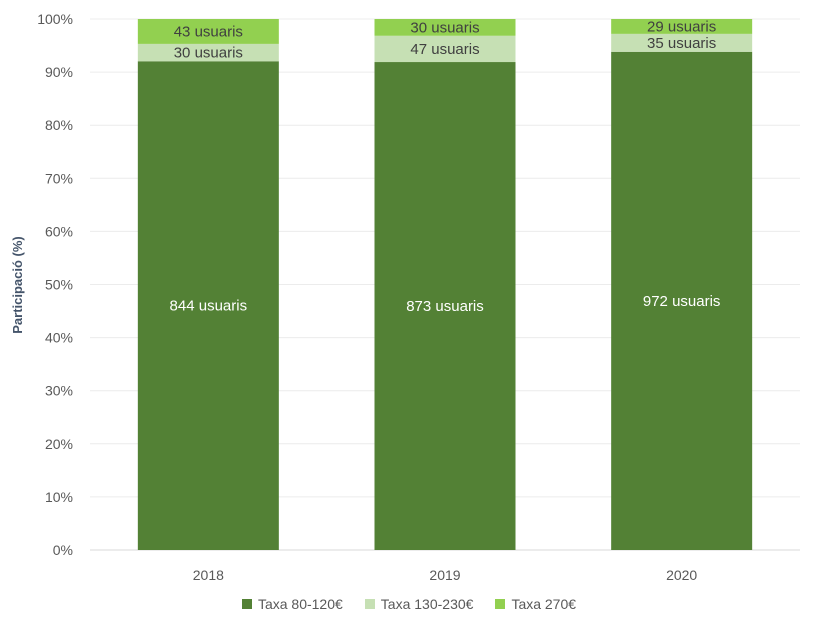 The height and width of the screenshot is (621, 818). What do you see at coordinates (427, 604) in the screenshot?
I see `legend-label: Taxa 130-230€` at bounding box center [427, 604].